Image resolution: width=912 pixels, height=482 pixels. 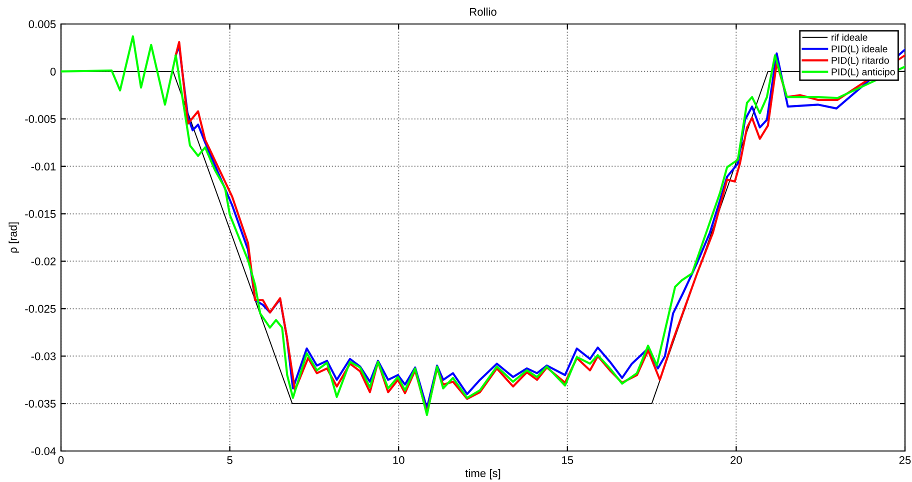 What do you see at coordinates (40, 404) in the screenshot?
I see `y-tick-label: -0.035` at bounding box center [40, 404].